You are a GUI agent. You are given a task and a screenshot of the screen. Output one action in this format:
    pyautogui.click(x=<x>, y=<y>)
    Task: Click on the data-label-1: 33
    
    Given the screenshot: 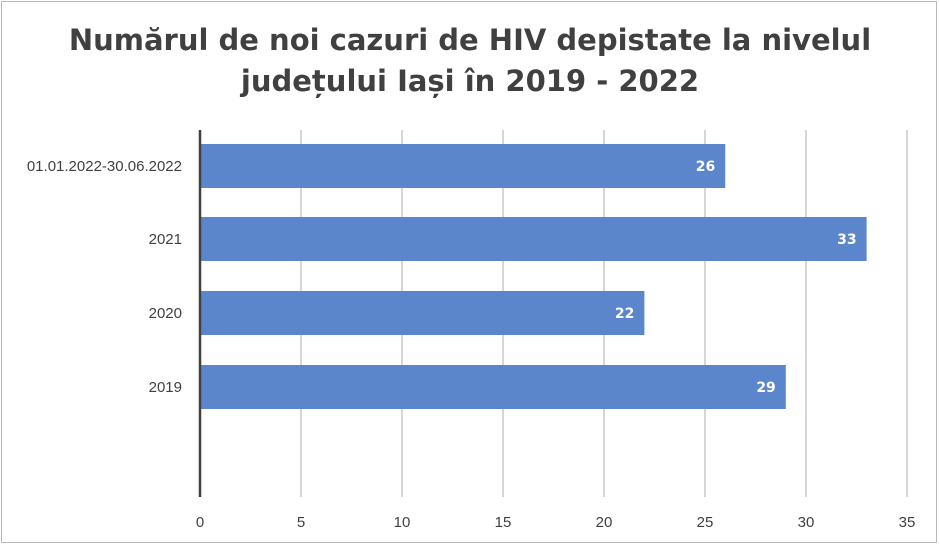 What is the action you would take?
    pyautogui.click(x=846, y=240)
    